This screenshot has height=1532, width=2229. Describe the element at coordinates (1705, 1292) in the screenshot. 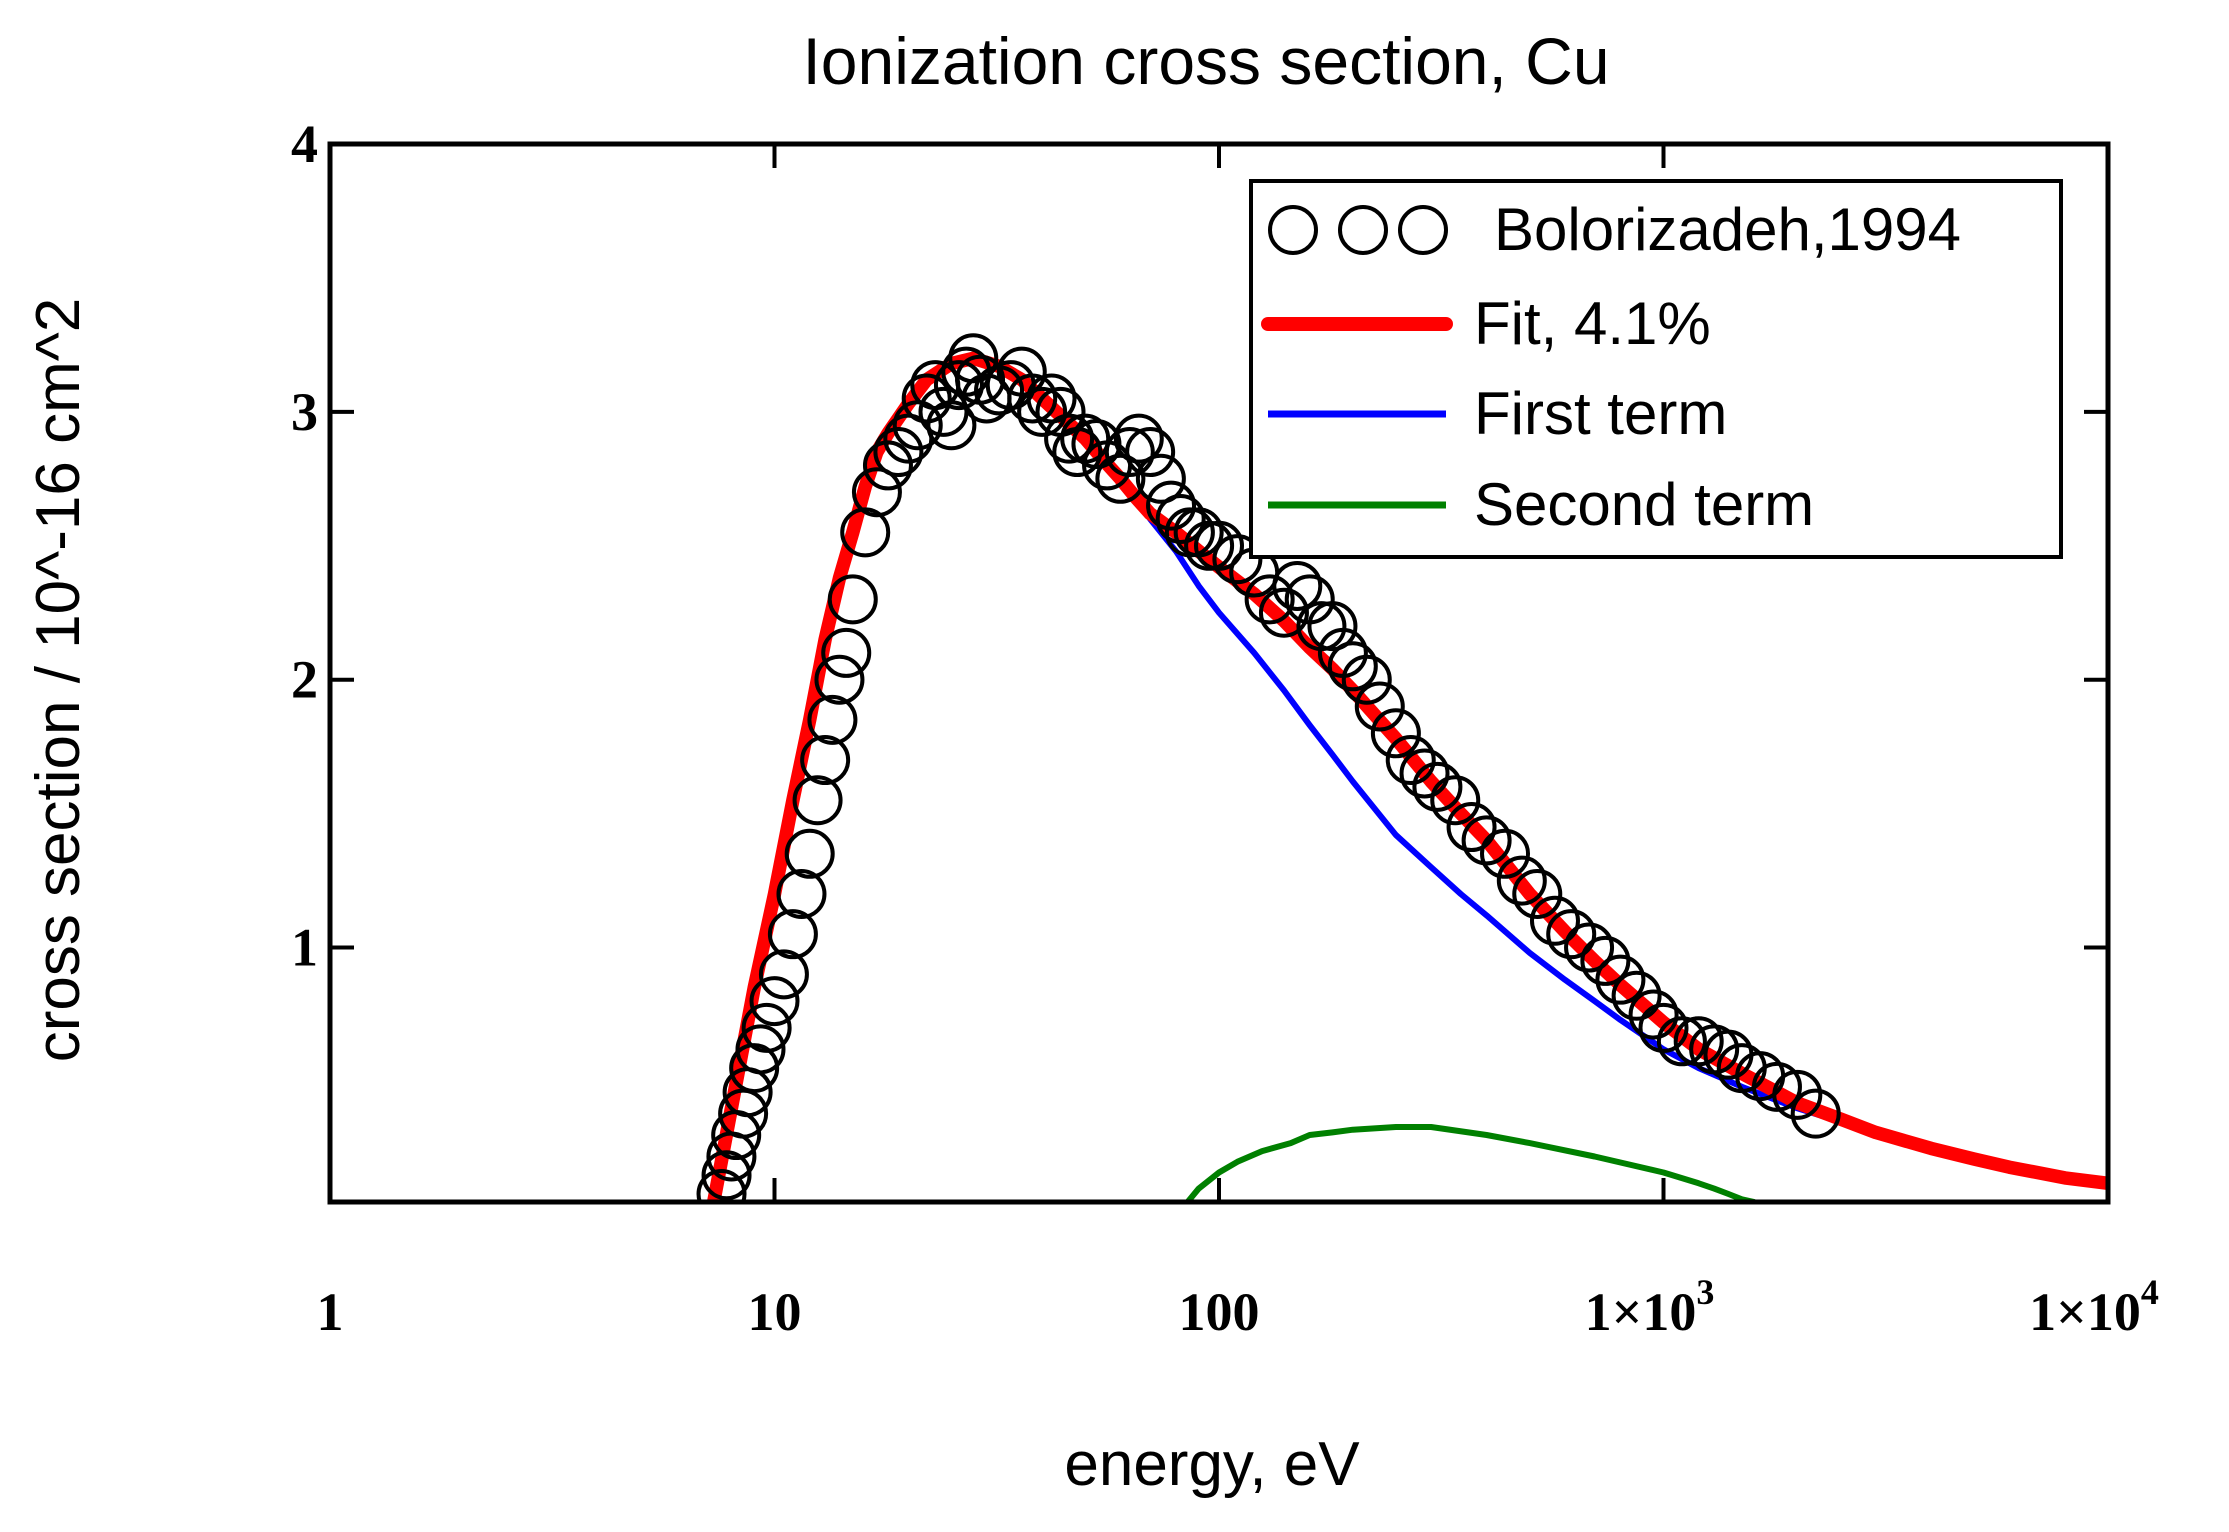

I see `x-tick-exponent-3: 3` at that location.